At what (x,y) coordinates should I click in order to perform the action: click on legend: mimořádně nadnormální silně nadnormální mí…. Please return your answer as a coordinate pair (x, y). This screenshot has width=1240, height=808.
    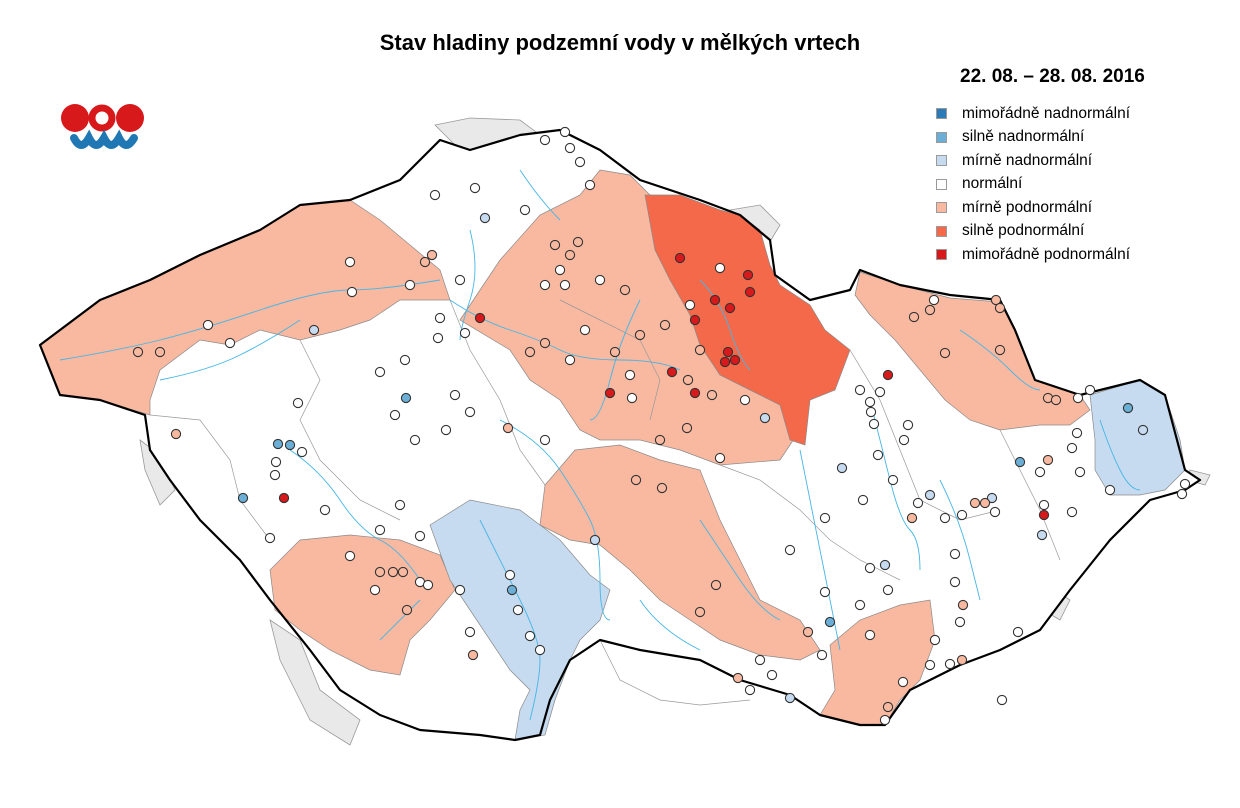
    Looking at the image, I should click on (1033, 184).